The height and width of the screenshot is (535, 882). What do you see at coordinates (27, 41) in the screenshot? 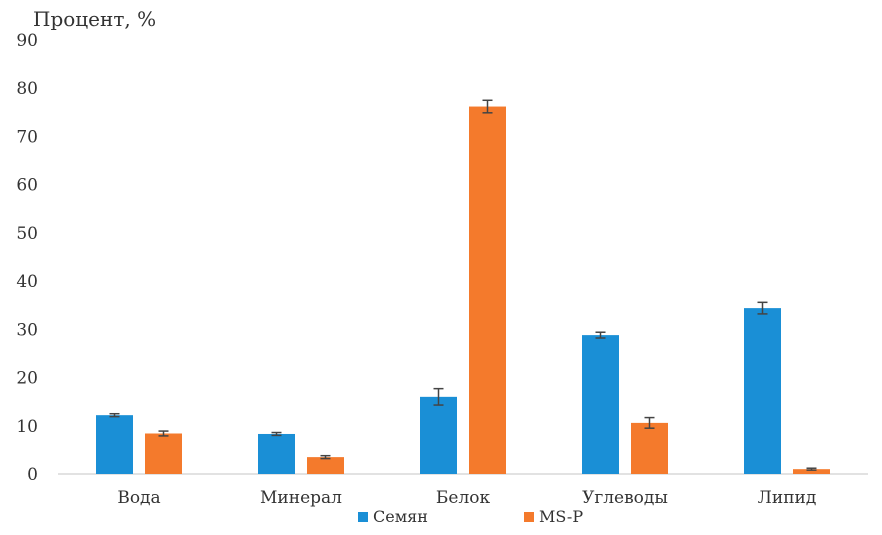
I see `y-tick-label: 90` at bounding box center [27, 41].